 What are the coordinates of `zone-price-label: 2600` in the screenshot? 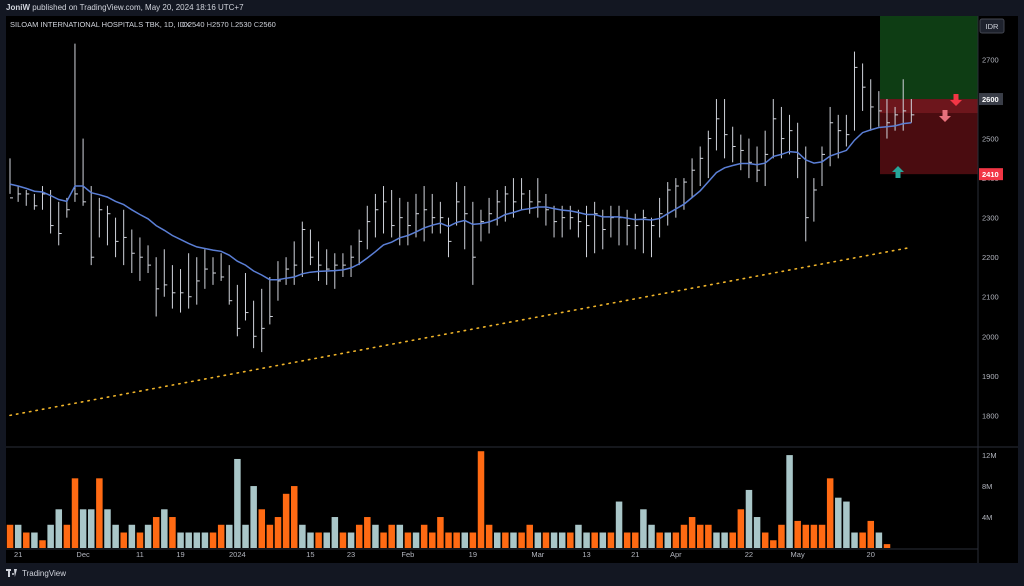 It's located at (990, 99).